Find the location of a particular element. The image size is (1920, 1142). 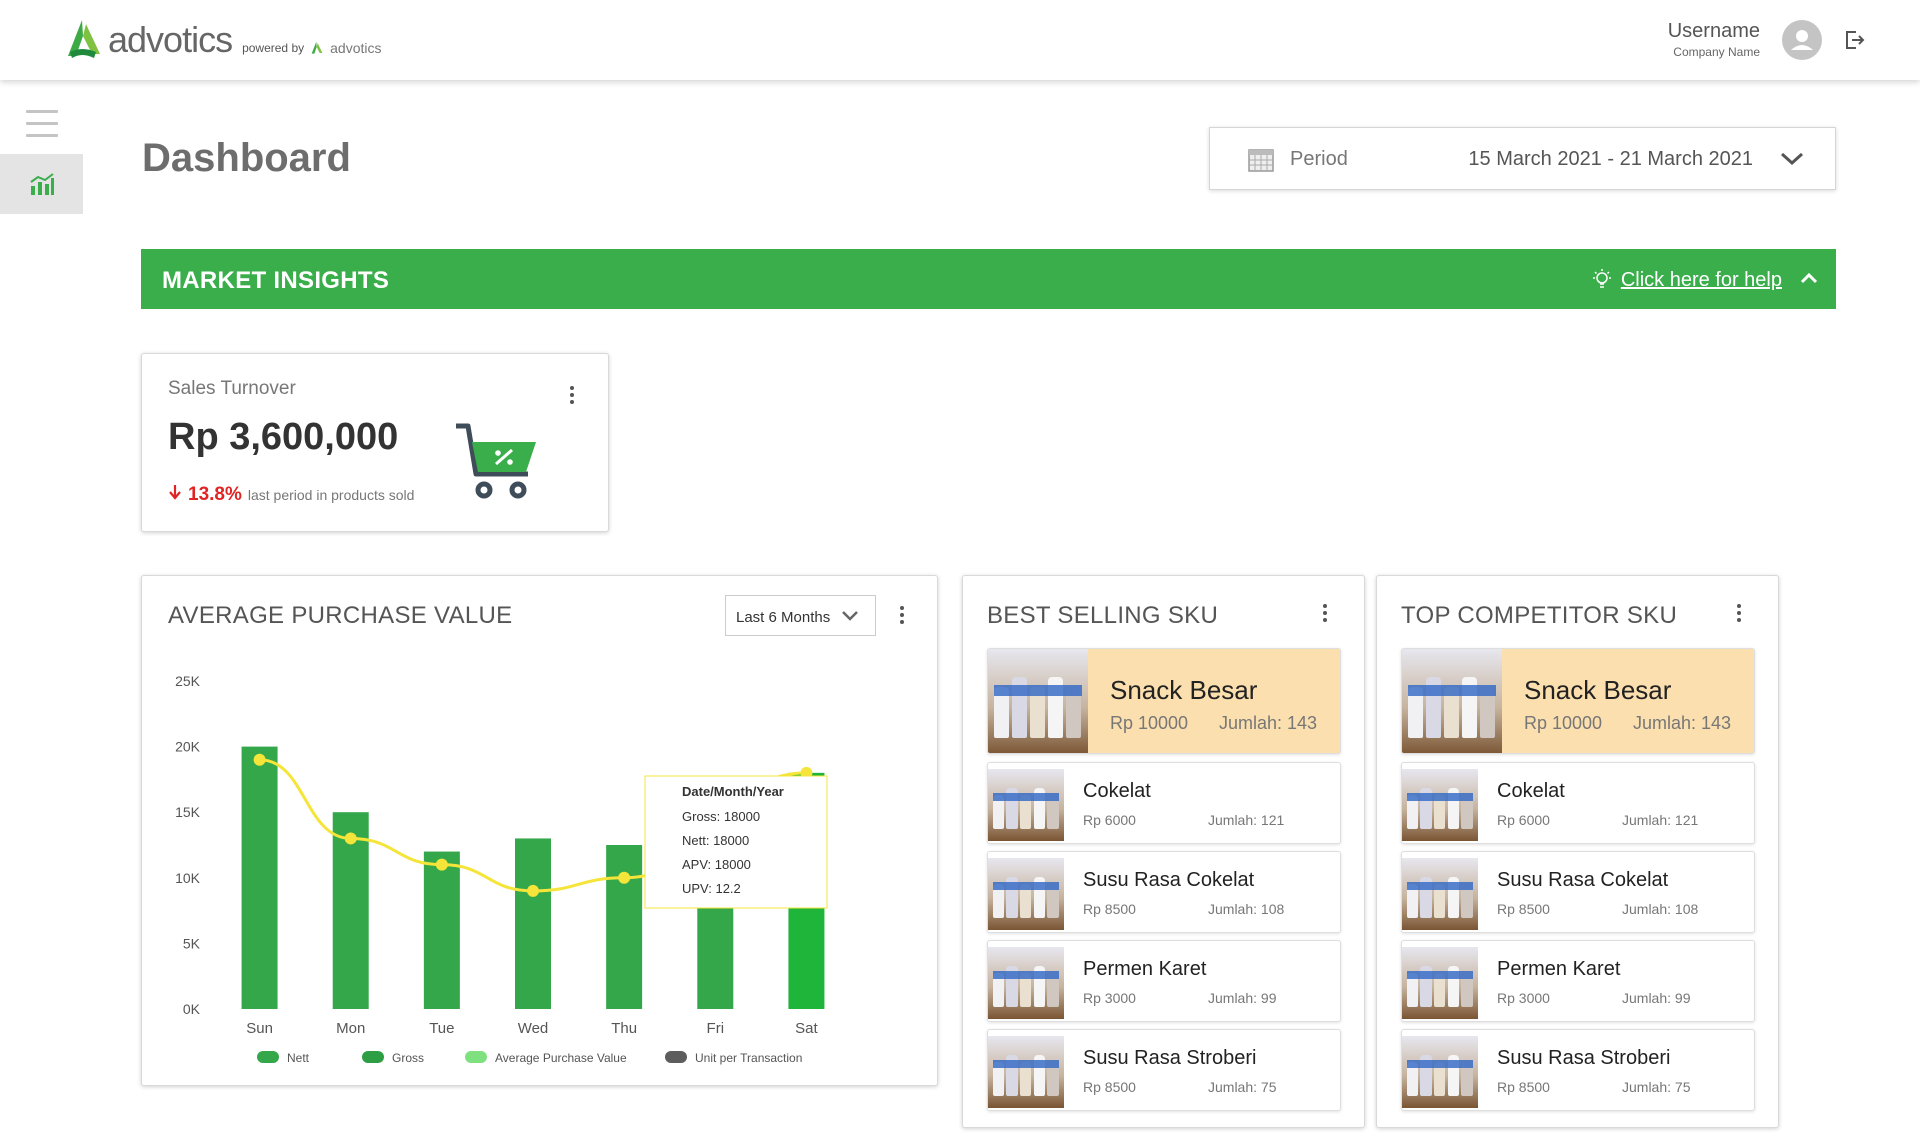

y-tick-label: 0K is located at coordinates (192, 1009).